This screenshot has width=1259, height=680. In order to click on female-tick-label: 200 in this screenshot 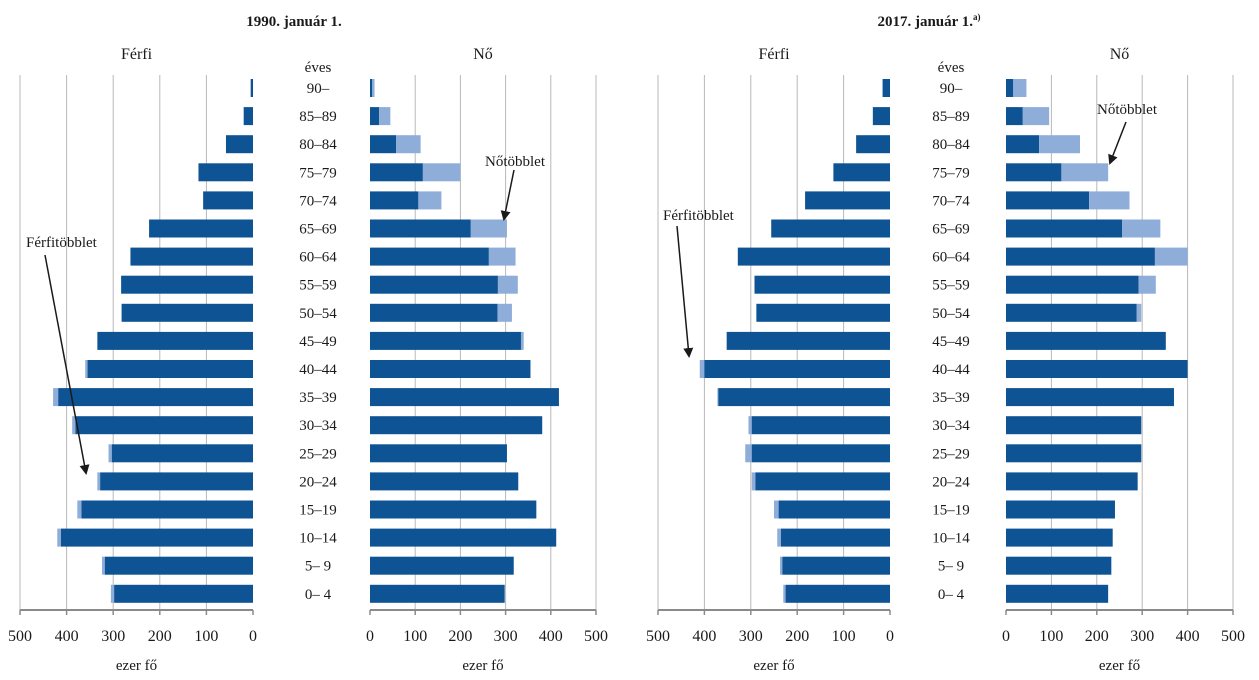, I will do `click(460, 636)`.